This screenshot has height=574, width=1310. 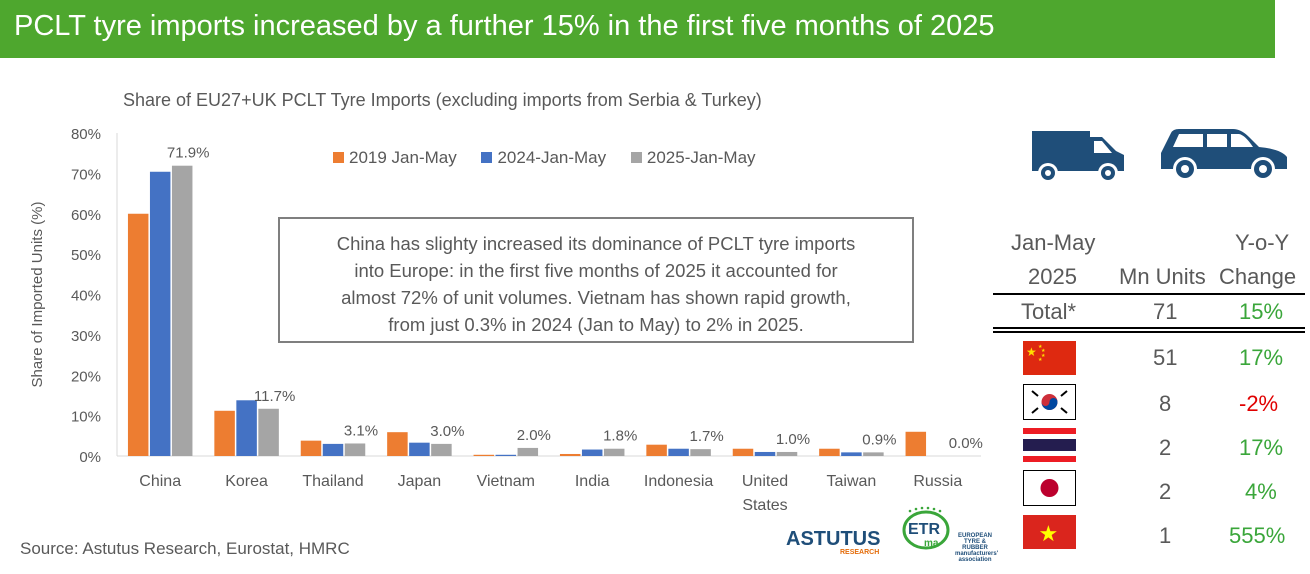 I want to click on legend-swatch-2019, so click(x=338, y=157).